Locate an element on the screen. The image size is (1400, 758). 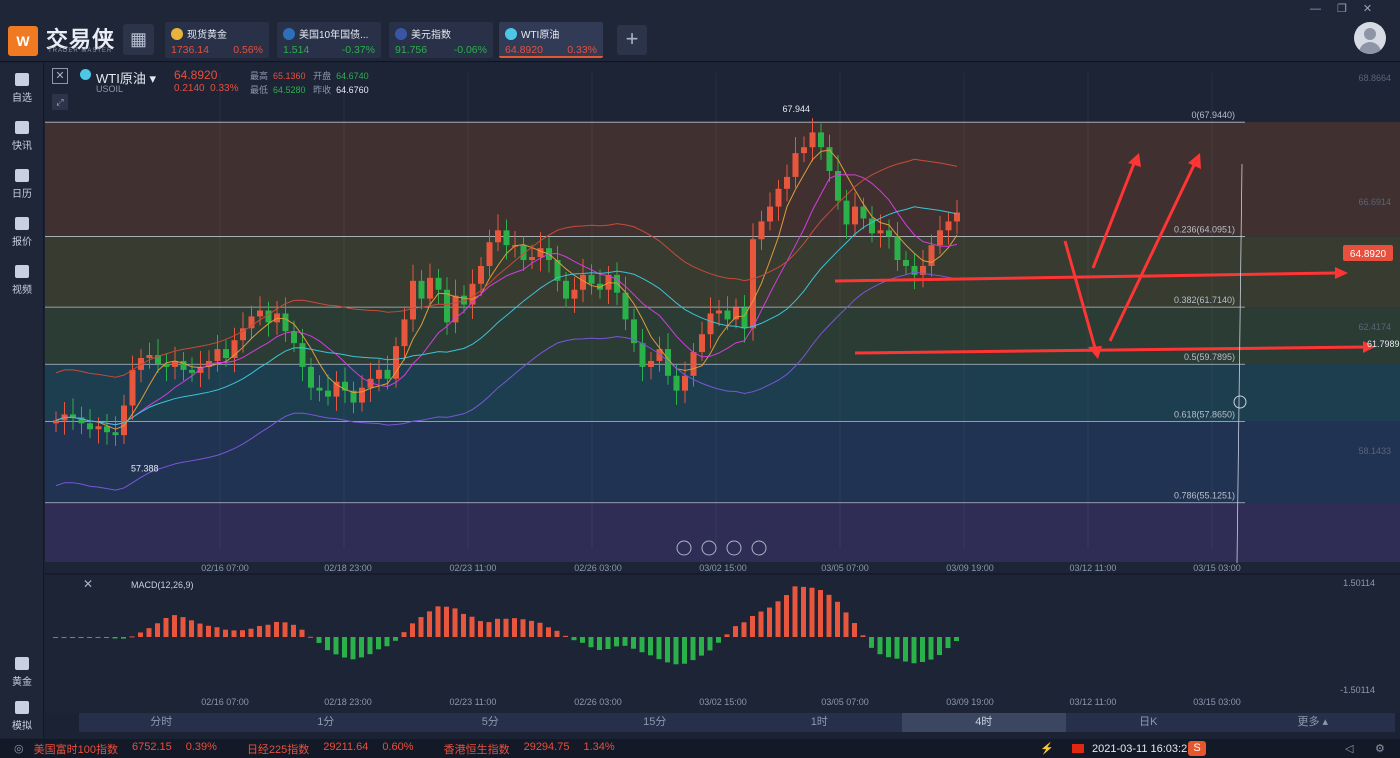
sidebar-item-2: 日历 is located at coordinates (22, 184).